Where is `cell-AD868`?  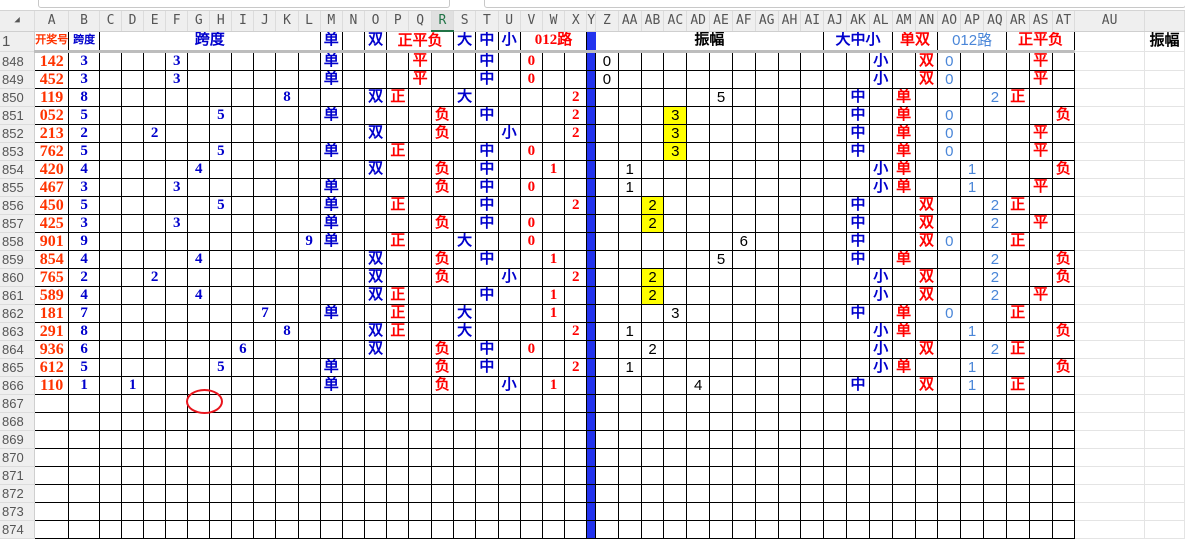 cell-AD868 is located at coordinates (698, 421).